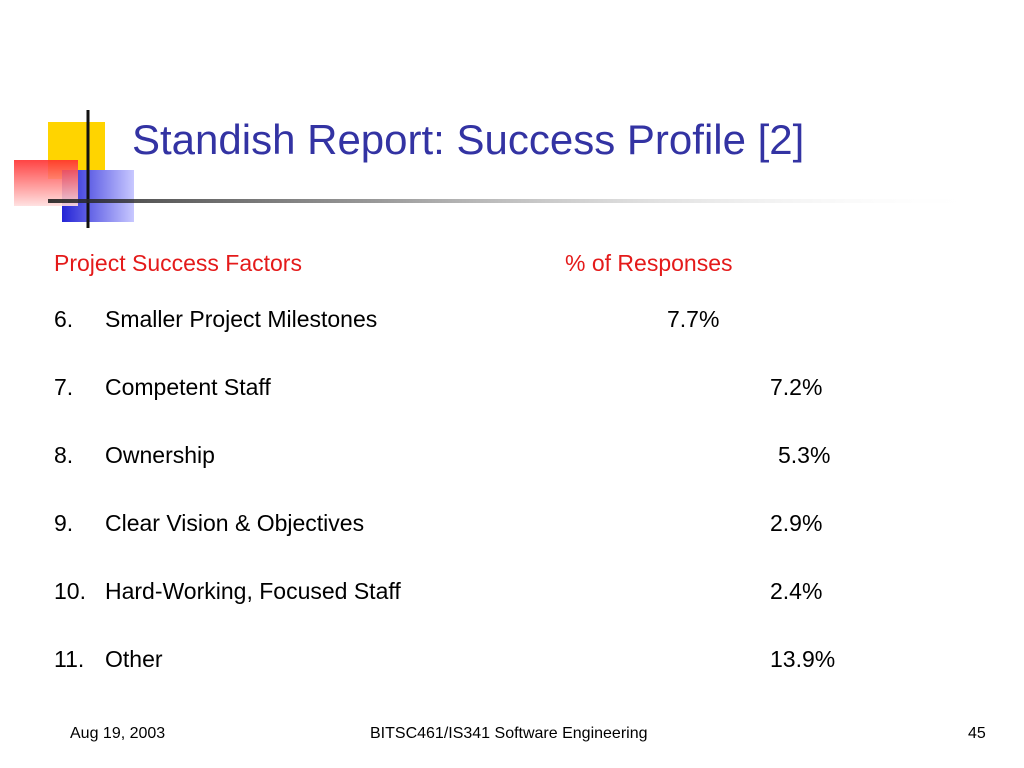 The image size is (1024, 768). I want to click on title-underline, so click(518, 201).